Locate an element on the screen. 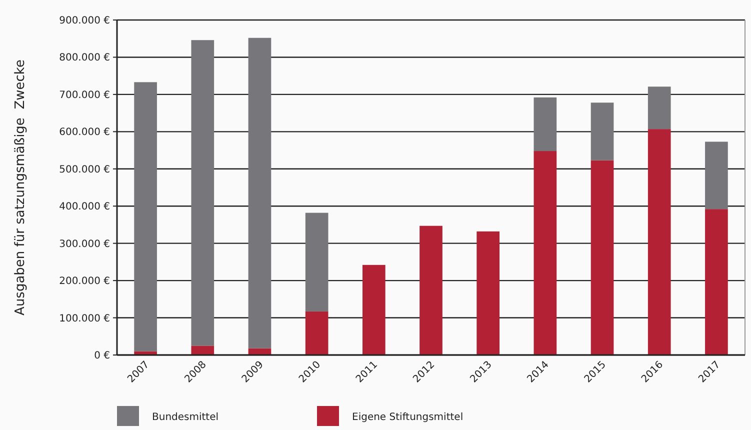 The height and width of the screenshot is (430, 751). y-tick-label: 300.000 € is located at coordinates (84, 244).